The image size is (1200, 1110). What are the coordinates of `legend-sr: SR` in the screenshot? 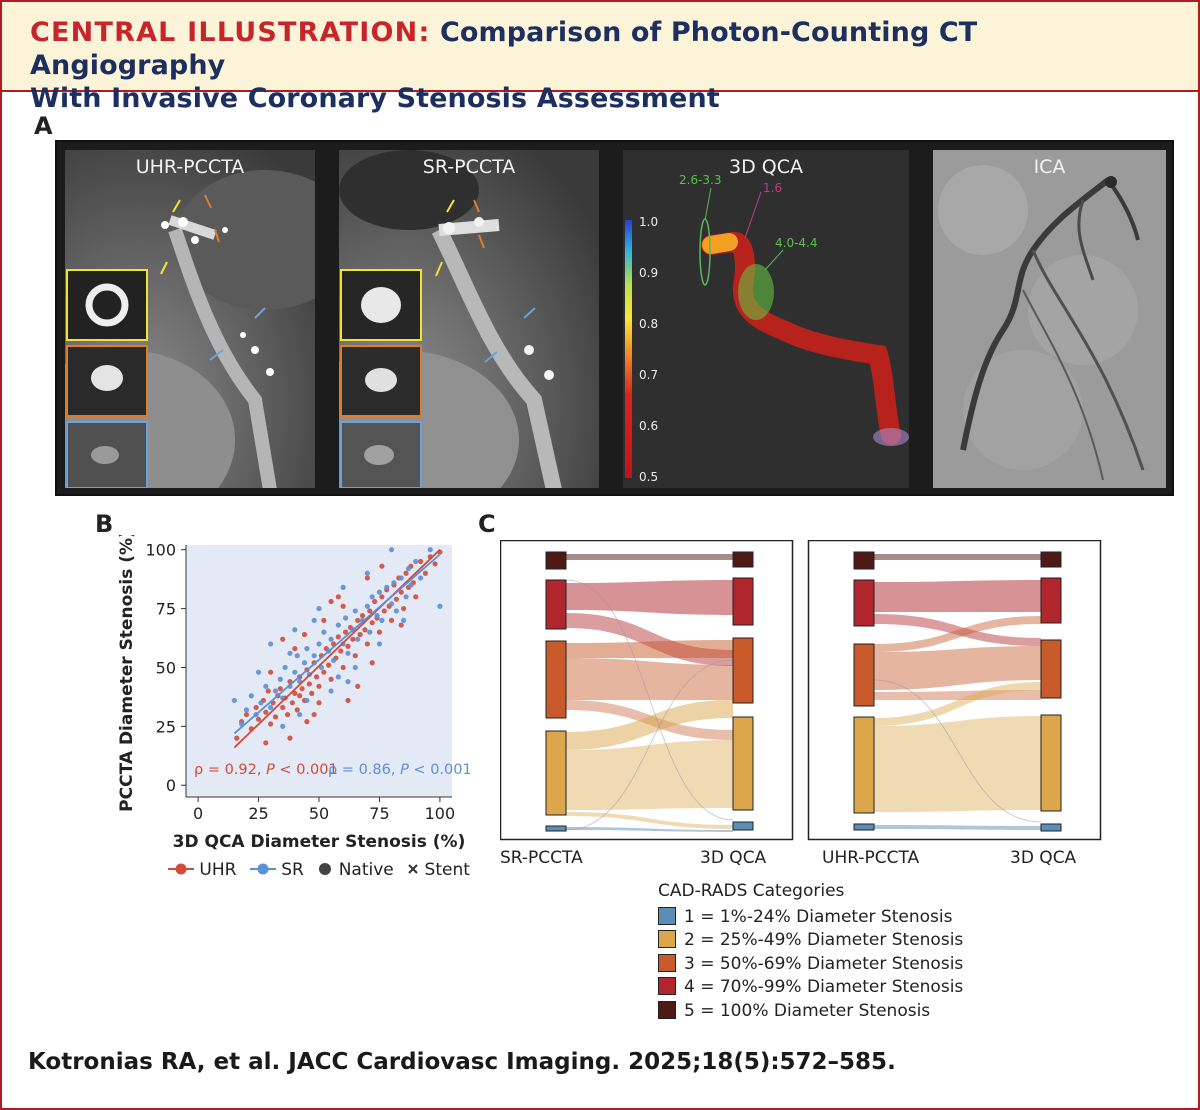 It's located at (276, 870).